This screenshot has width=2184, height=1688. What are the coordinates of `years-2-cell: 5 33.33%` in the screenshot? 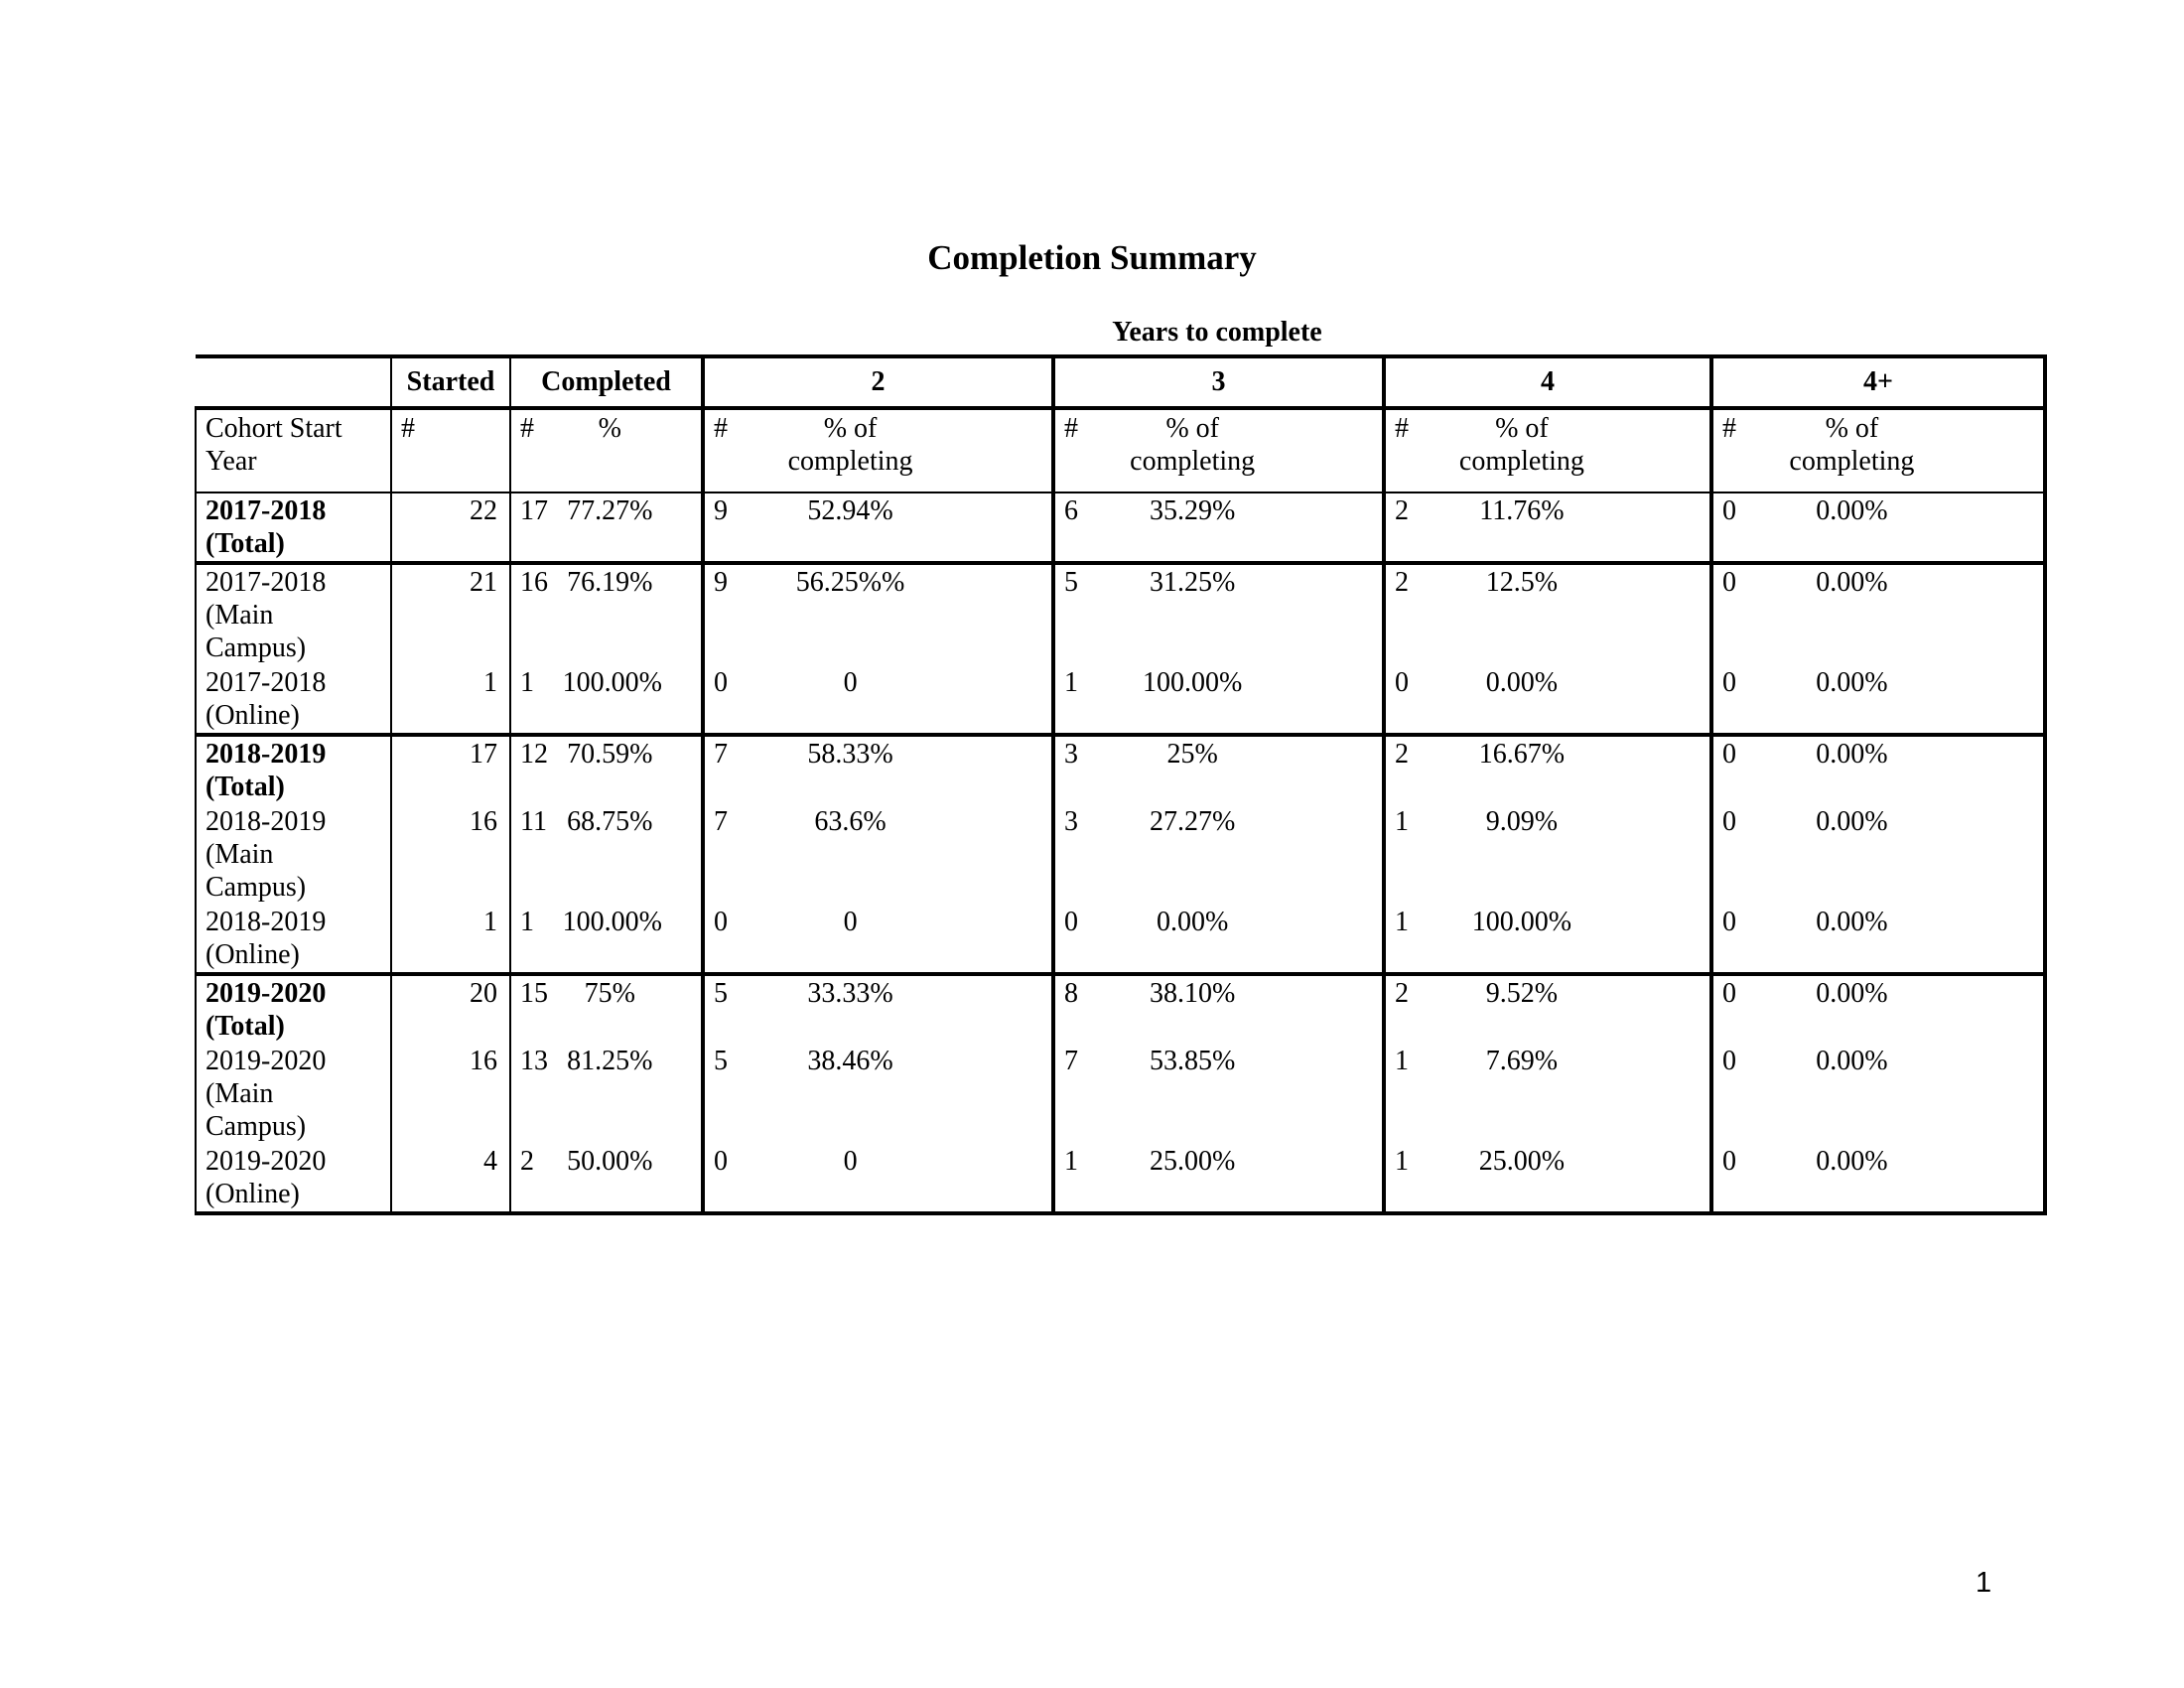 It's located at (877, 1008).